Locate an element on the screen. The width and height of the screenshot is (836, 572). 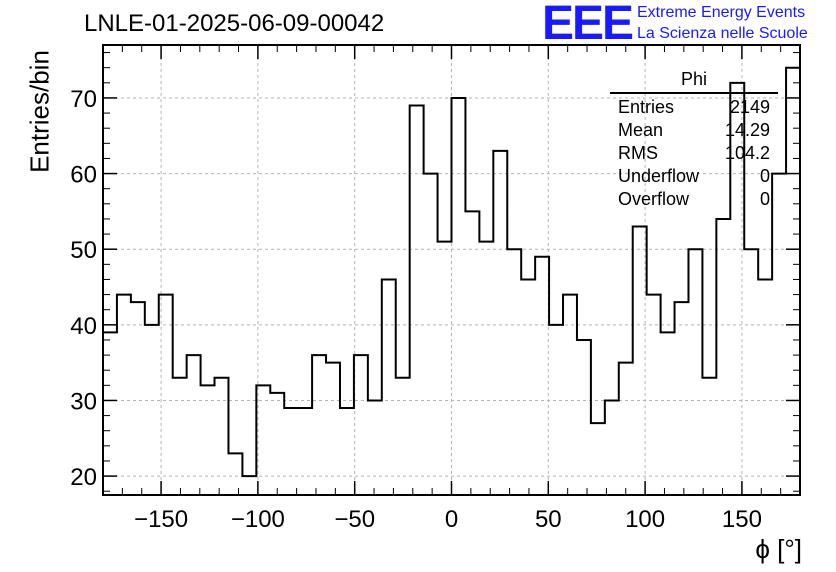
y-tick-label: 40 is located at coordinates (83, 326).